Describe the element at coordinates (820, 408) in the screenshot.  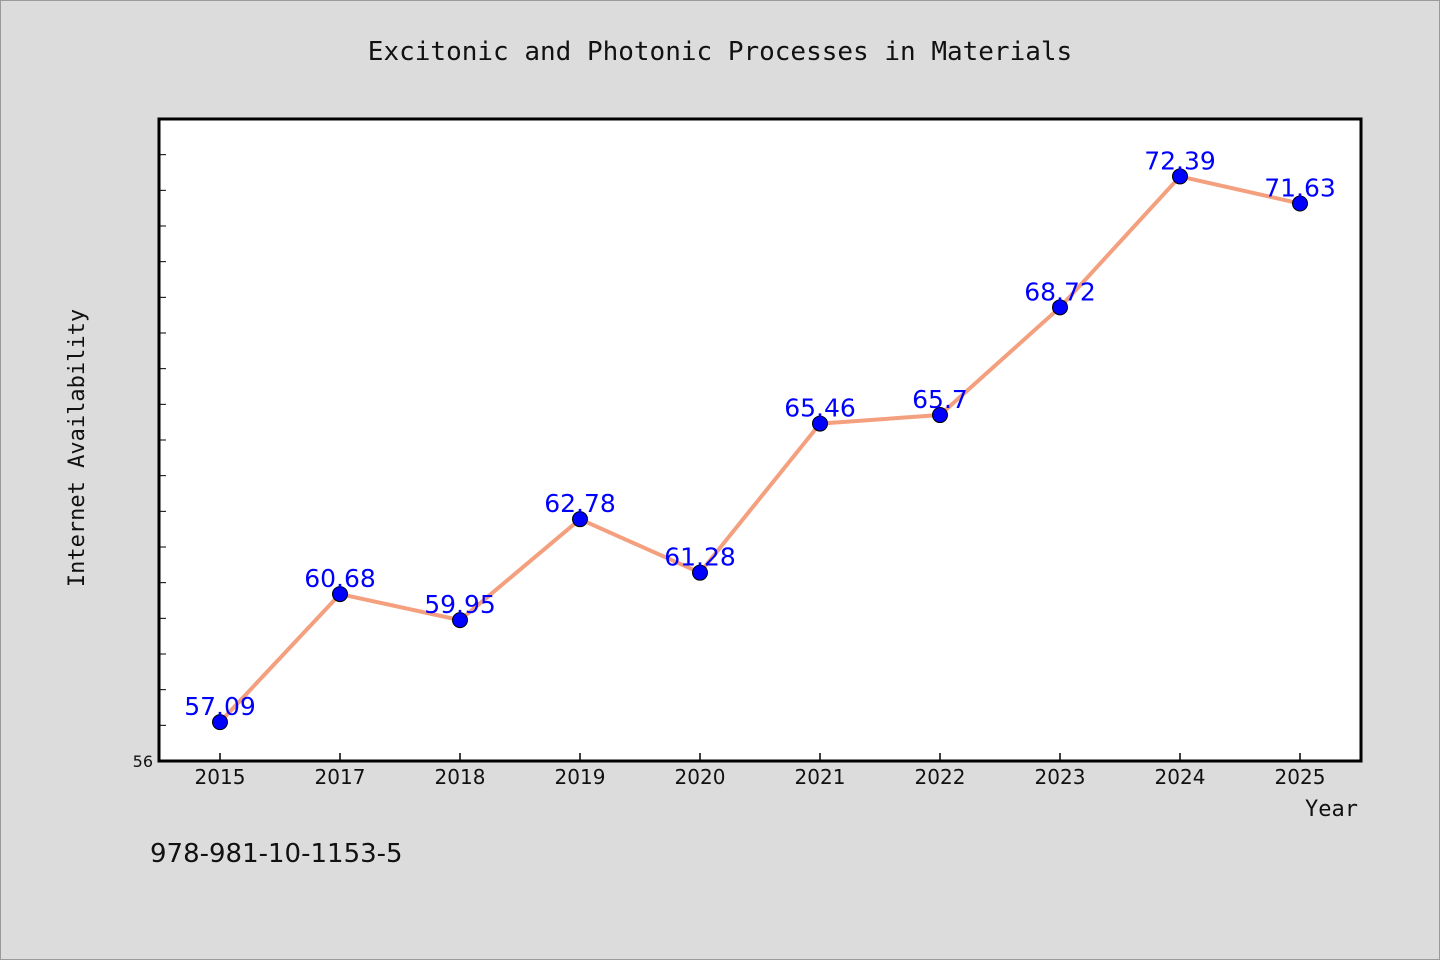
I see `data-label: 65.46` at that location.